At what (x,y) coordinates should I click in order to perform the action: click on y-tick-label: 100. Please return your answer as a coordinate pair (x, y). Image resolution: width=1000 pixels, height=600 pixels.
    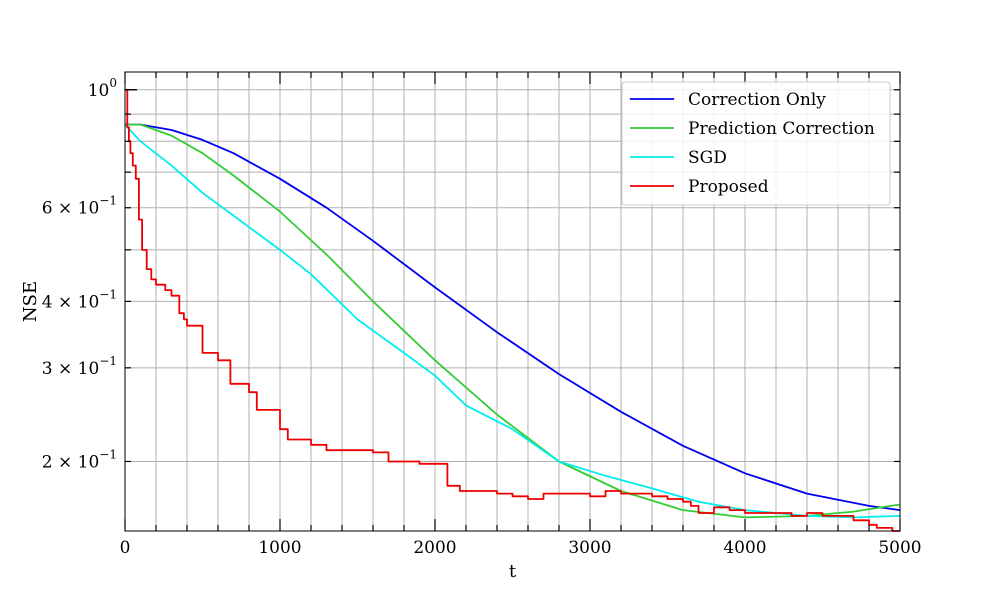
    Looking at the image, I should click on (102, 88).